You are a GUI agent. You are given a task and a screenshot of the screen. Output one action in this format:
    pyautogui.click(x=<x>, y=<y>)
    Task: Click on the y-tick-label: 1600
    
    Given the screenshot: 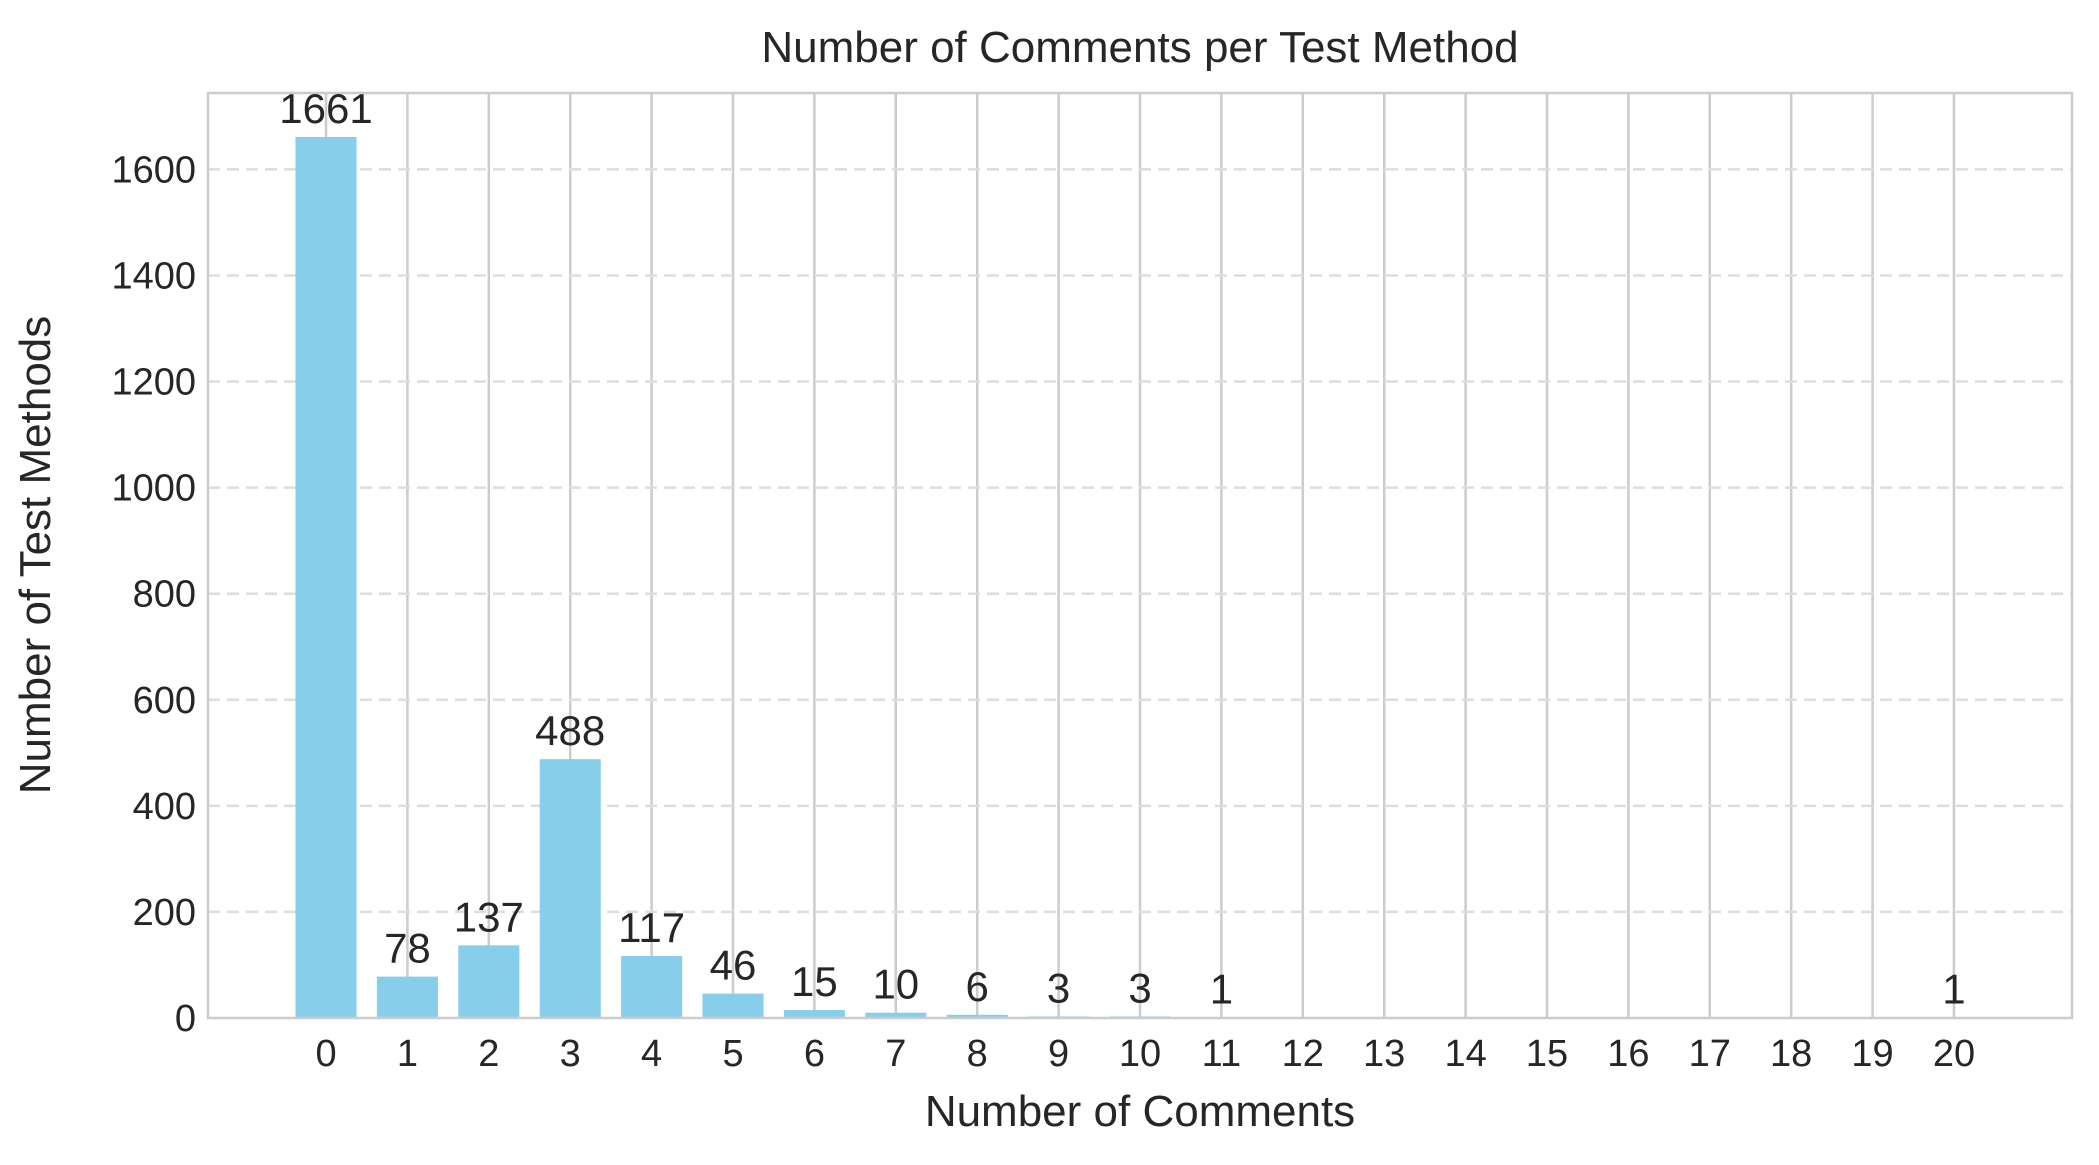 What is the action you would take?
    pyautogui.click(x=153, y=170)
    